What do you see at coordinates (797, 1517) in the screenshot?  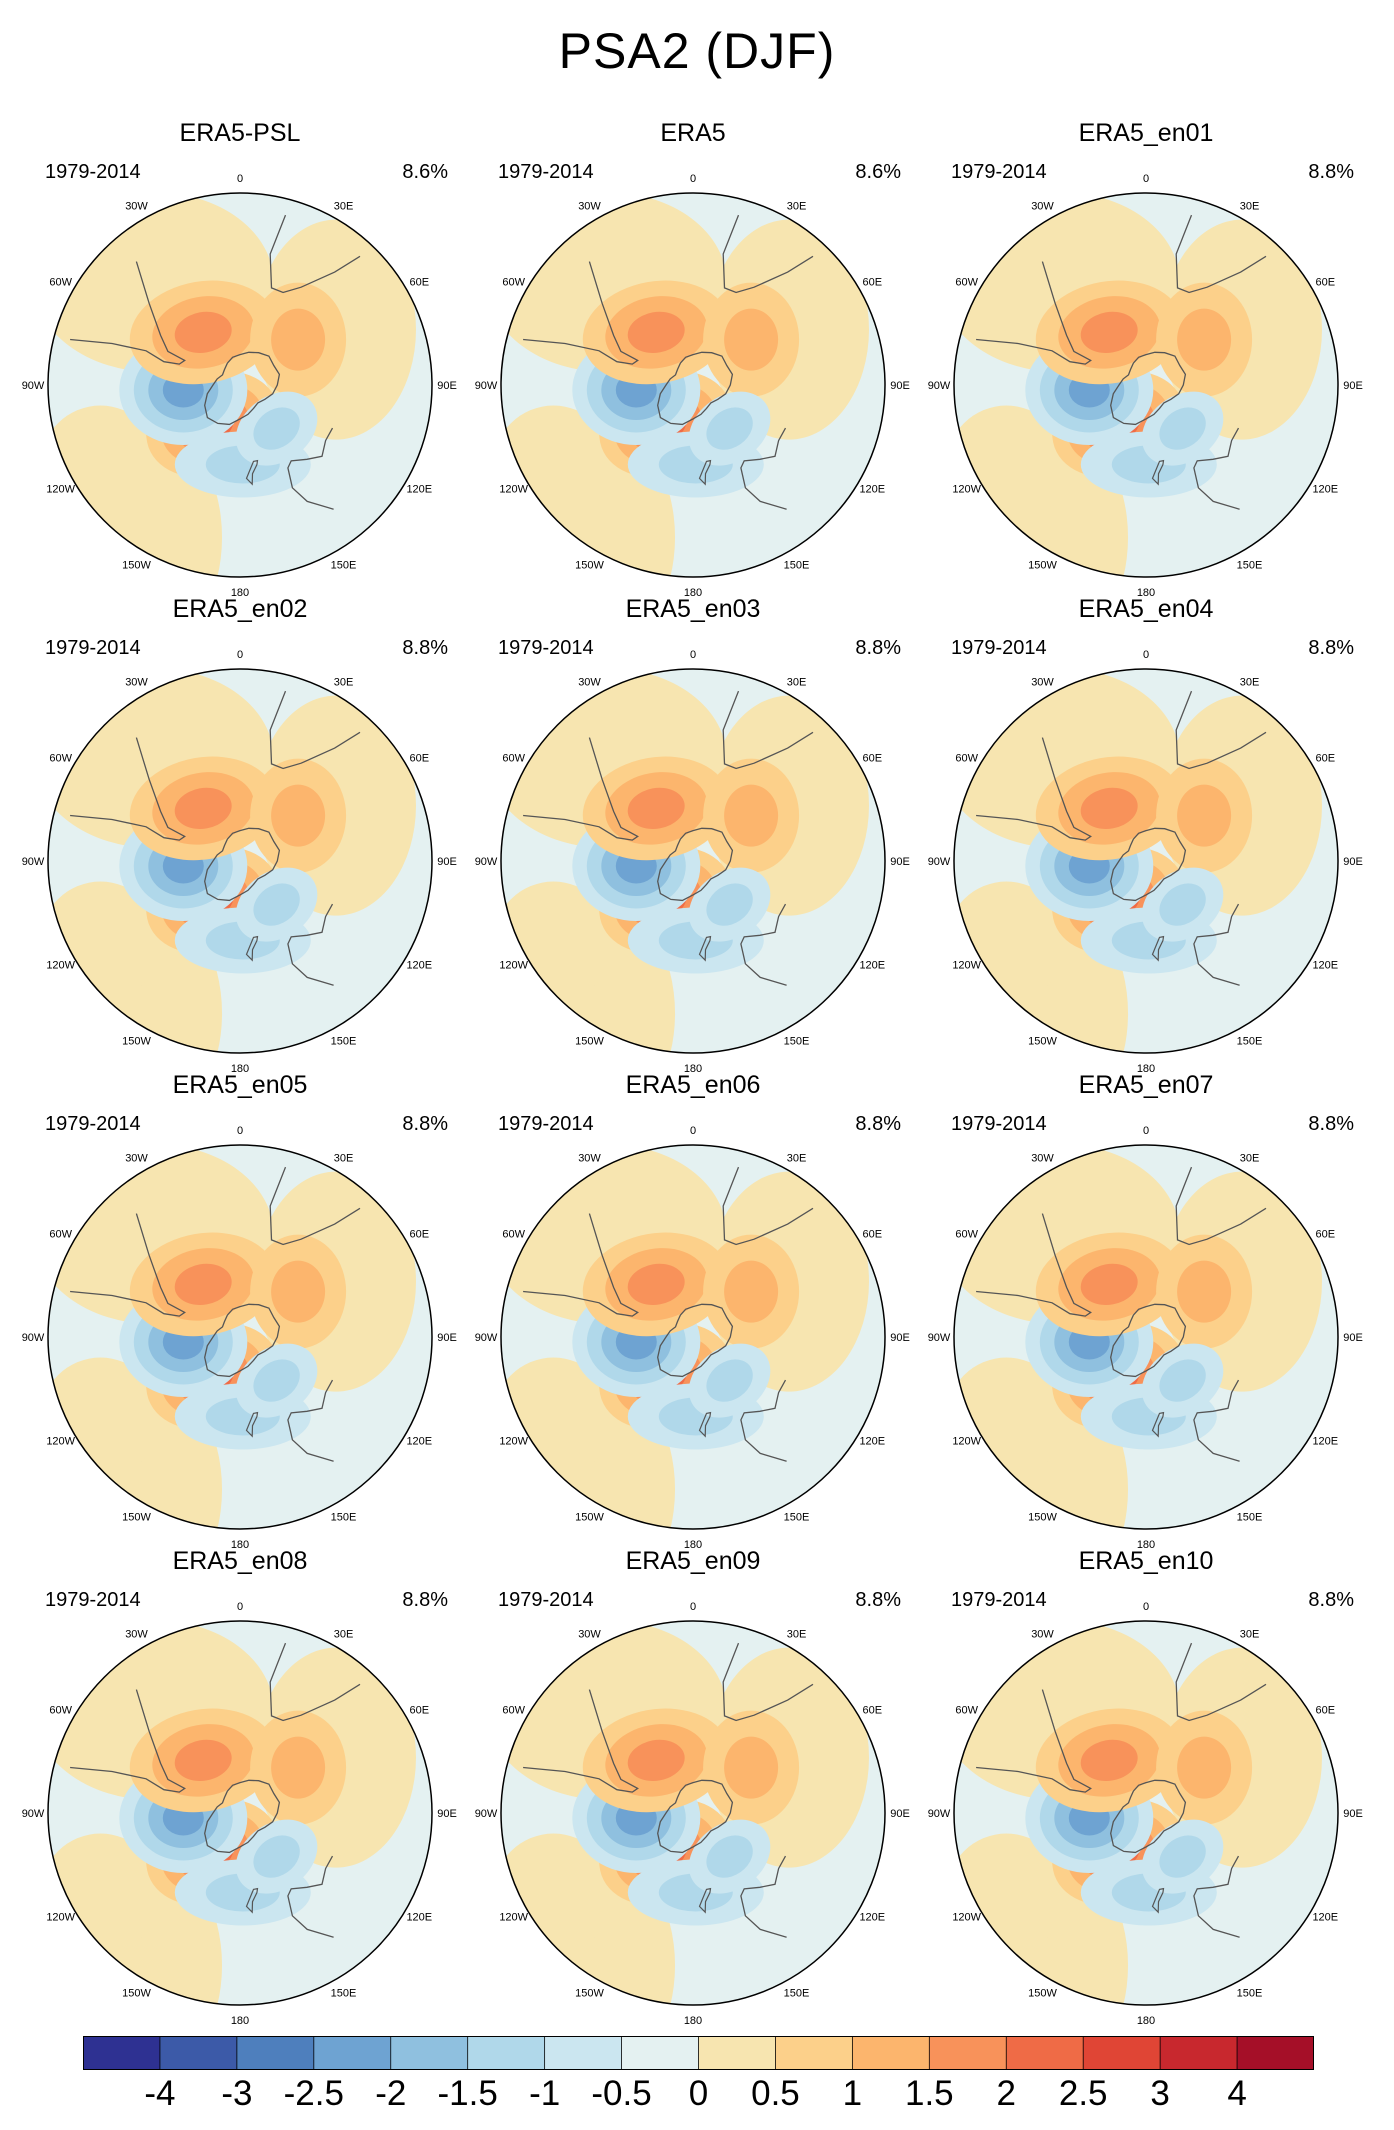 I see `longitude-label: 150E` at bounding box center [797, 1517].